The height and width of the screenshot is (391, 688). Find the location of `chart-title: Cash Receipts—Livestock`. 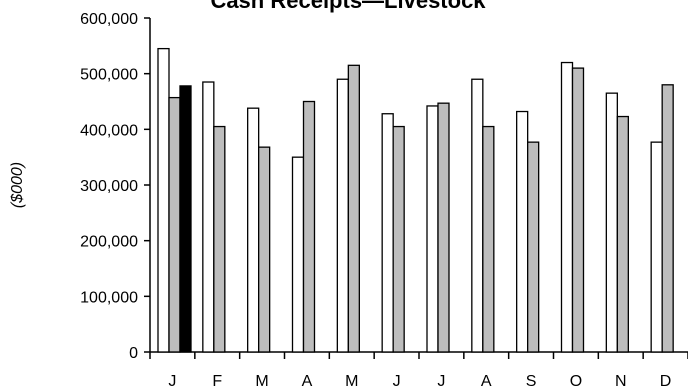

chart-title: Cash Receipts—Livestock is located at coordinates (348, 6).